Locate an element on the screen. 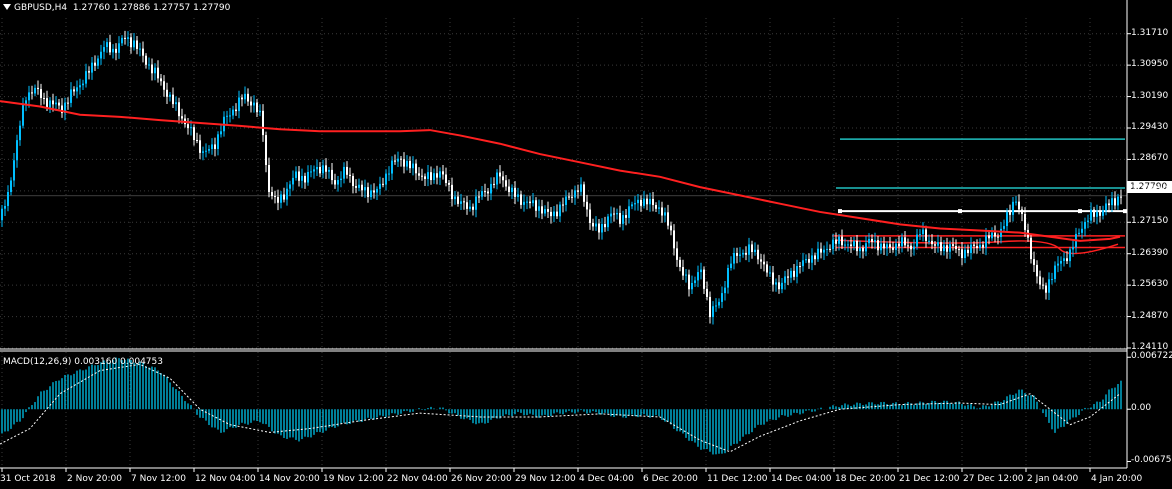 The width and height of the screenshot is (1172, 489). time-tick-label: 7 Nov 12:00 is located at coordinates (158, 479).